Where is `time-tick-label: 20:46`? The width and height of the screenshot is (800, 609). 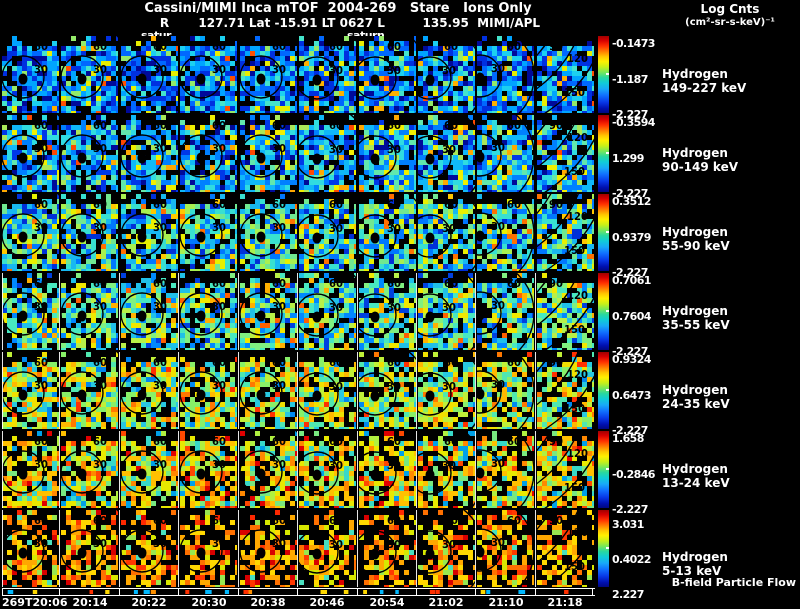 time-tick-label: 20:46 is located at coordinates (327, 602).